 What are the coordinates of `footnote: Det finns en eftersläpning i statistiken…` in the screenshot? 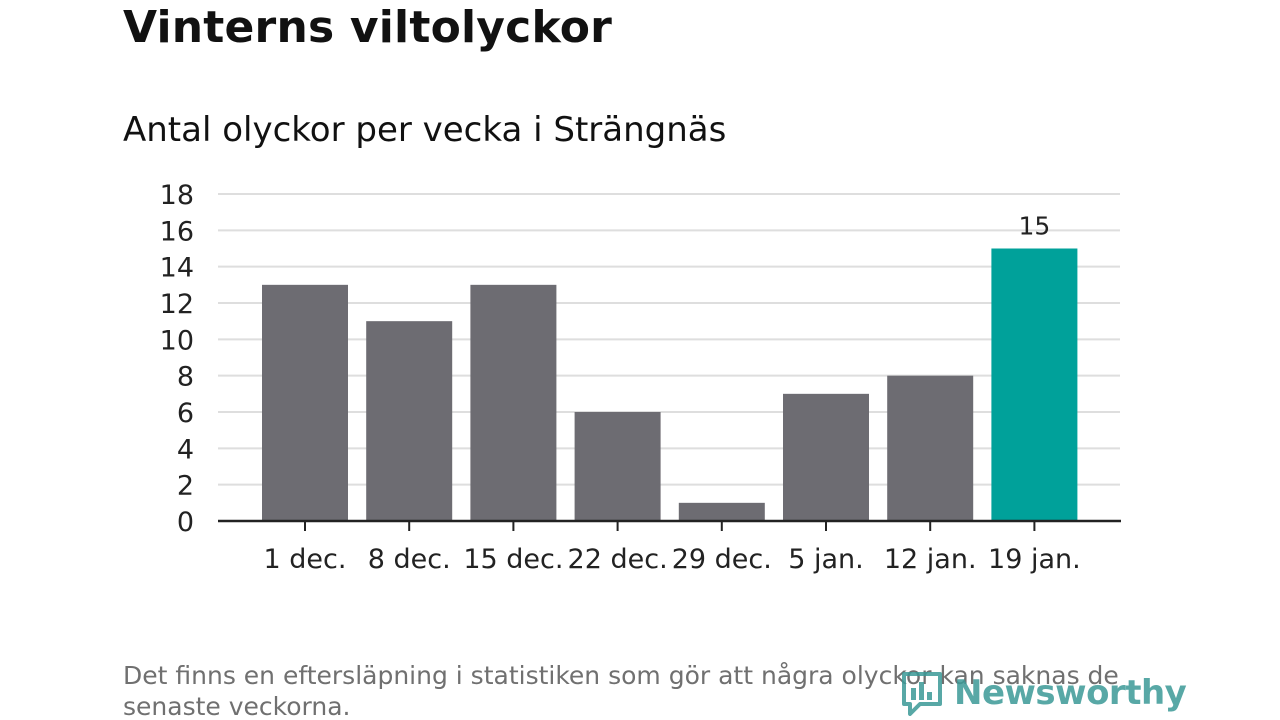 It's located at (621, 690).